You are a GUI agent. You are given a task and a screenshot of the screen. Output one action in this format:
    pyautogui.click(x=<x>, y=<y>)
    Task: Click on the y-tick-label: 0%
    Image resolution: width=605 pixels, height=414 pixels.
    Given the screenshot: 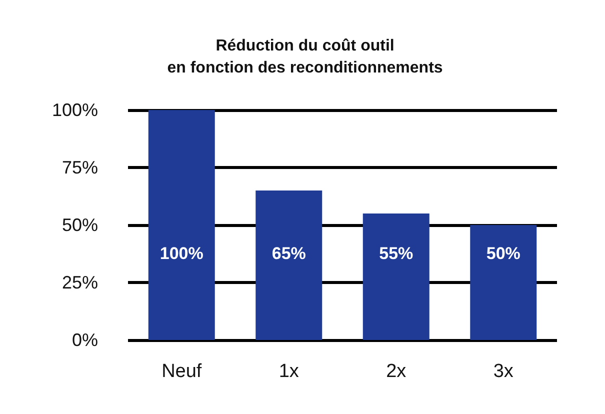 What is the action you would take?
    pyautogui.click(x=85, y=340)
    